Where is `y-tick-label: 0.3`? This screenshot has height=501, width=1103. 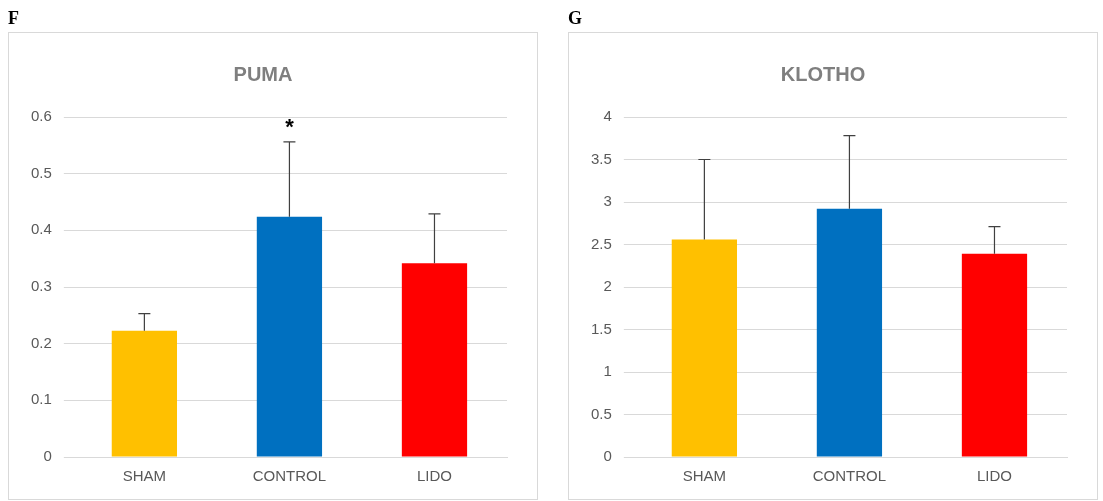 y-tick-label: 0.3 is located at coordinates (41, 286).